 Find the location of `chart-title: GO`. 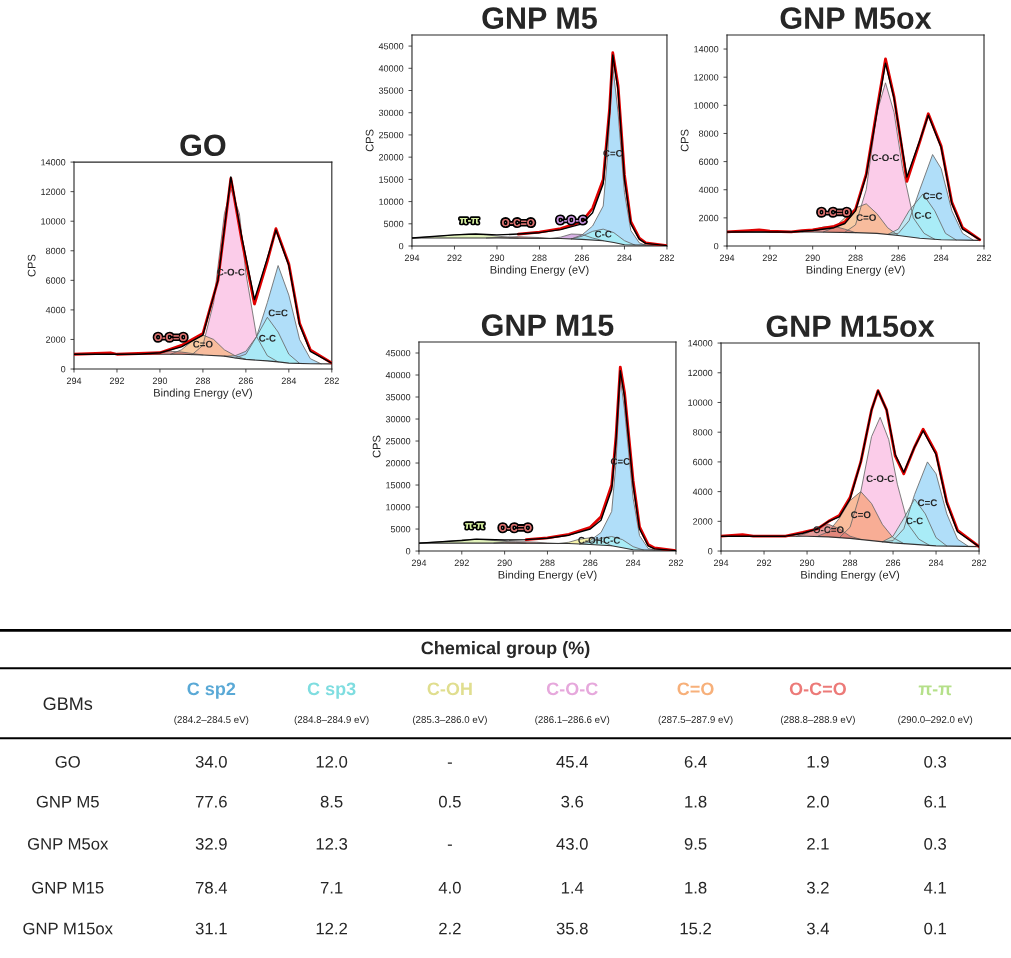

chart-title: GO is located at coordinates (203, 145).